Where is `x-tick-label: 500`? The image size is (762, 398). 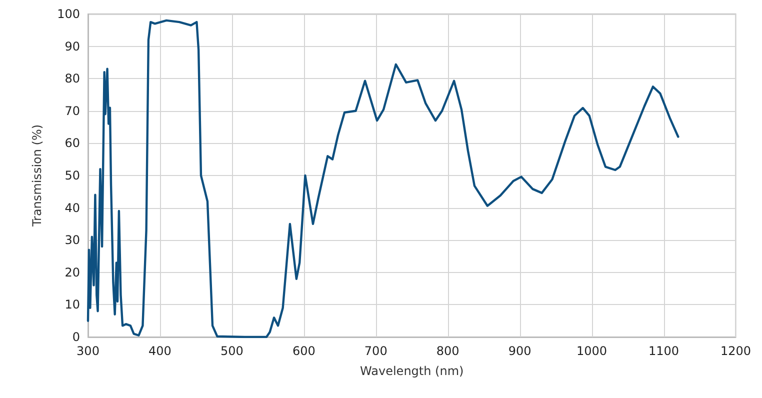 x-tick-label: 500 is located at coordinates (232, 351).